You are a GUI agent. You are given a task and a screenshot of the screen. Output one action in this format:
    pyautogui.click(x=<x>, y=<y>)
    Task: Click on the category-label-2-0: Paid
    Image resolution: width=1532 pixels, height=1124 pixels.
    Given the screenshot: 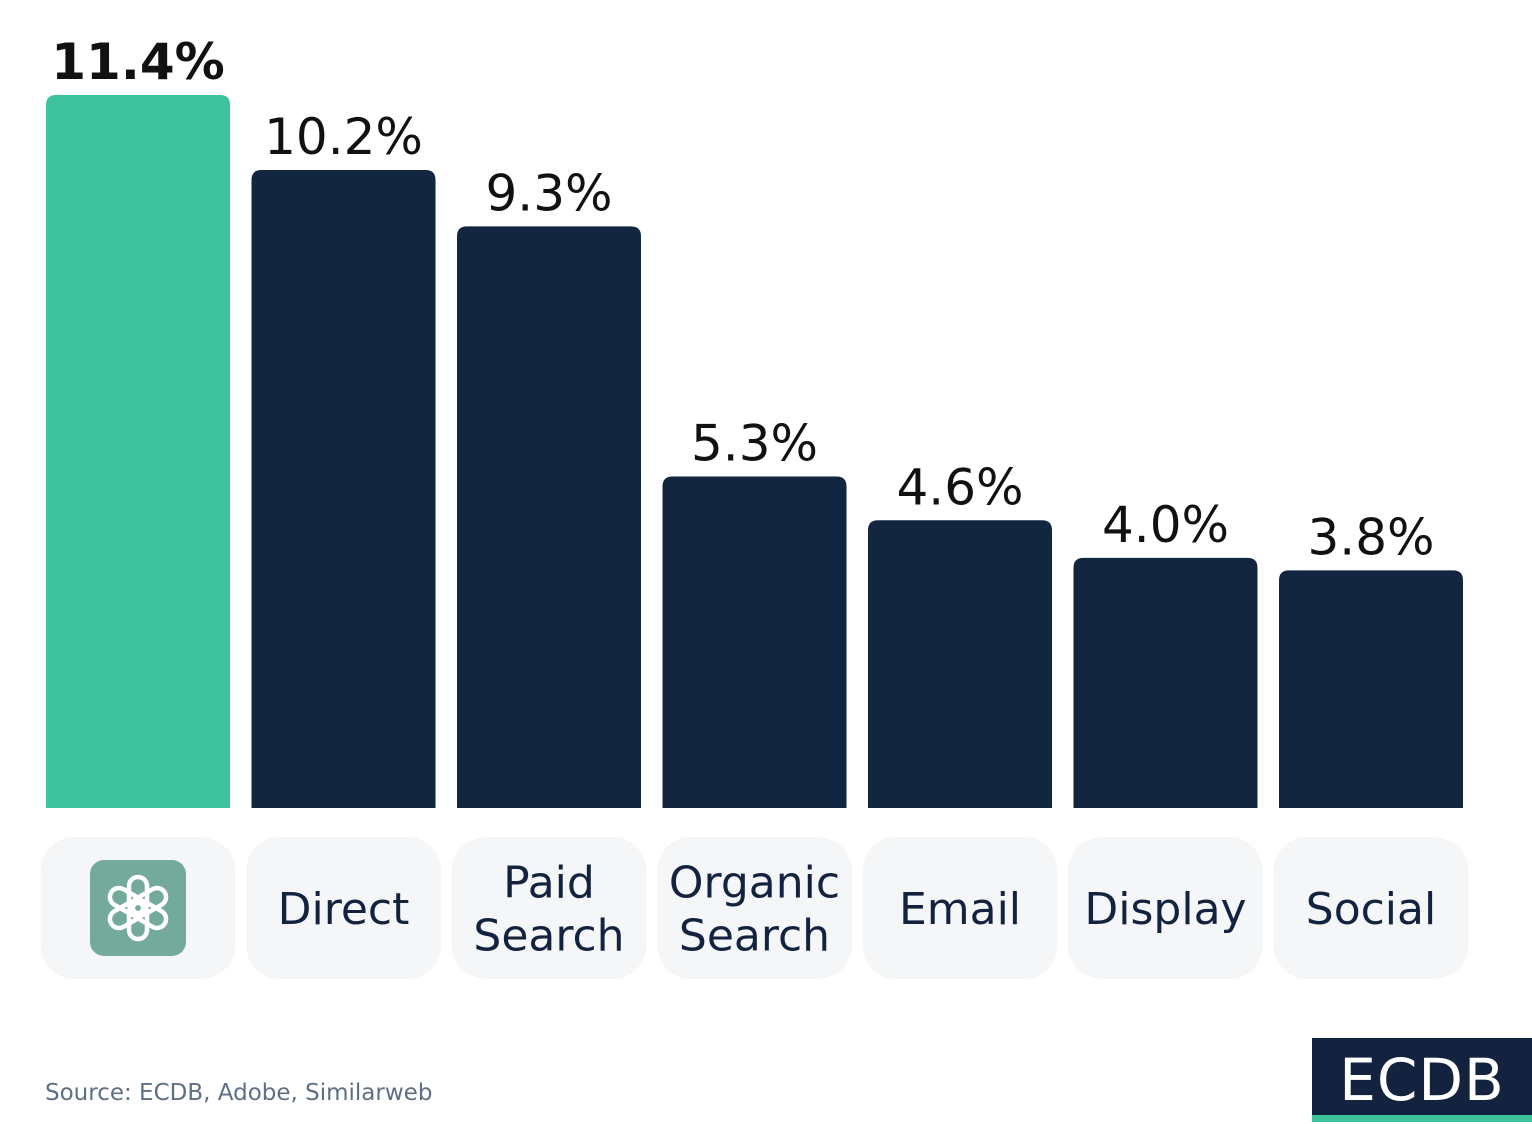 What is the action you would take?
    pyautogui.click(x=549, y=883)
    